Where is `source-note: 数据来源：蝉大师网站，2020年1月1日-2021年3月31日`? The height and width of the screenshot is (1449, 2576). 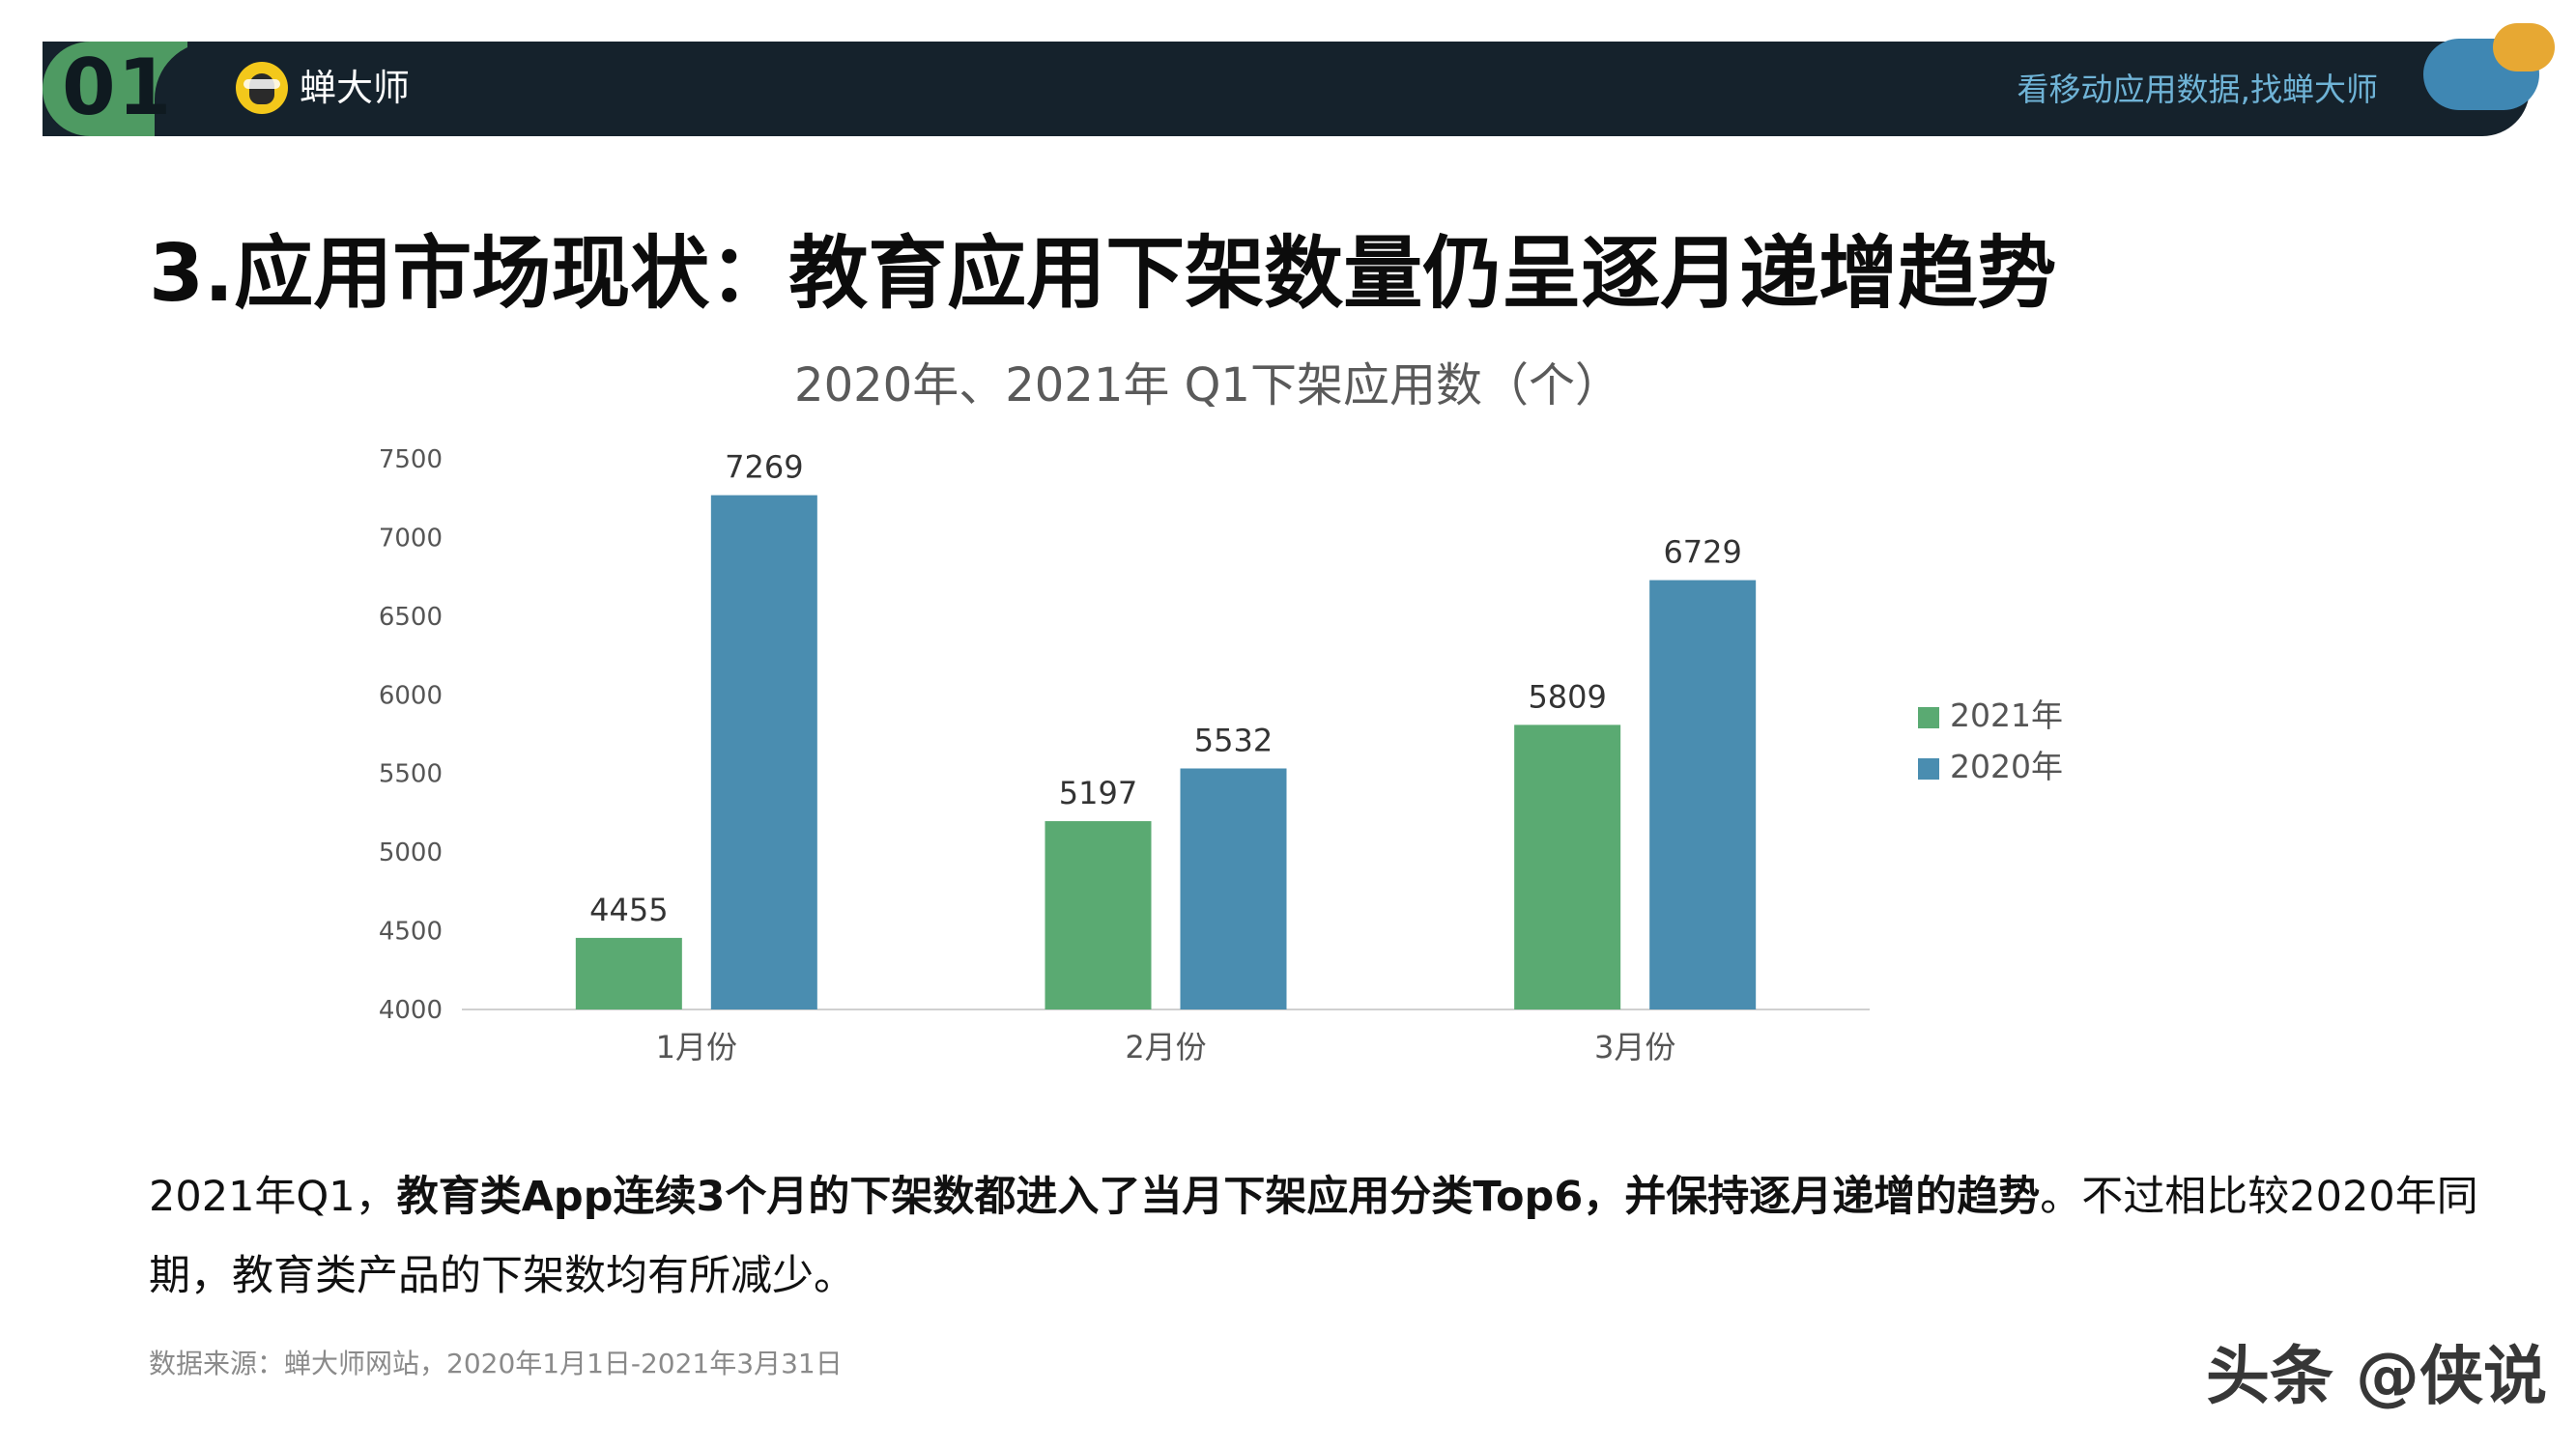
source-note: 数据来源：蝉大师网站，2020年1月1日-2021年3月31日 is located at coordinates (496, 1363).